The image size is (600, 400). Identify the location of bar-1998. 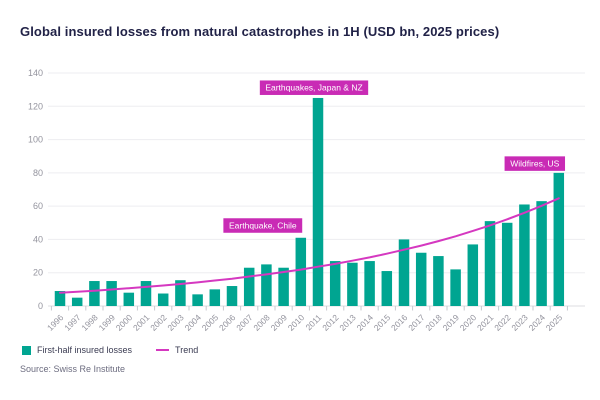
(94, 293).